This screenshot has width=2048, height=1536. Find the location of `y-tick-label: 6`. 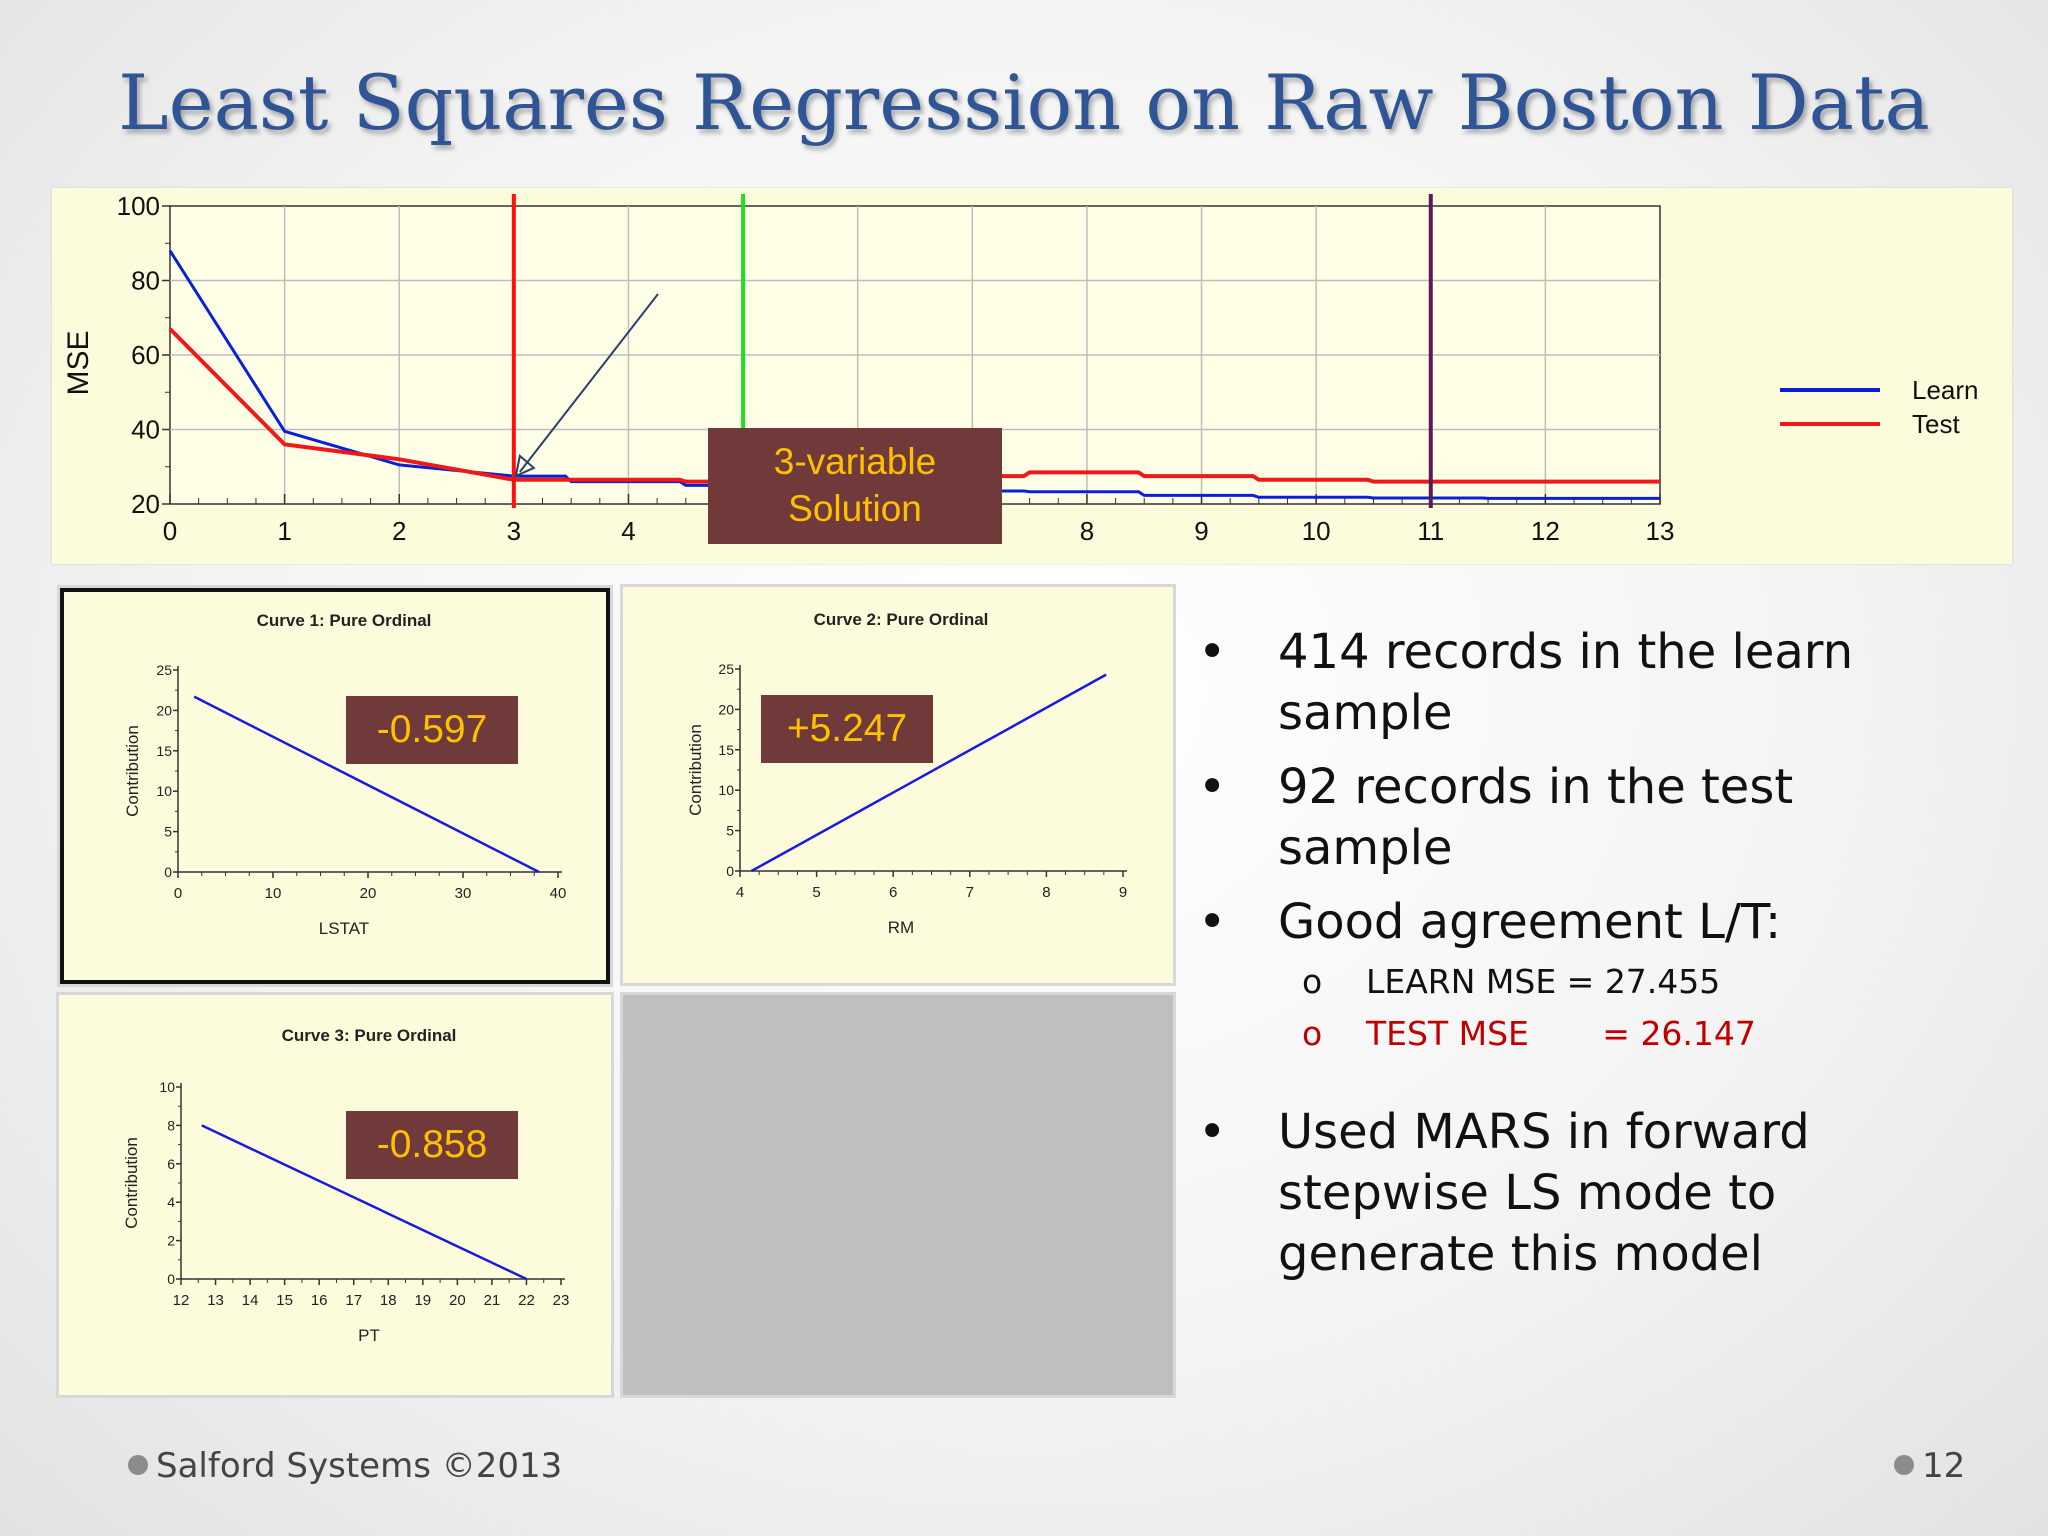

y-tick-label: 6 is located at coordinates (171, 1164).